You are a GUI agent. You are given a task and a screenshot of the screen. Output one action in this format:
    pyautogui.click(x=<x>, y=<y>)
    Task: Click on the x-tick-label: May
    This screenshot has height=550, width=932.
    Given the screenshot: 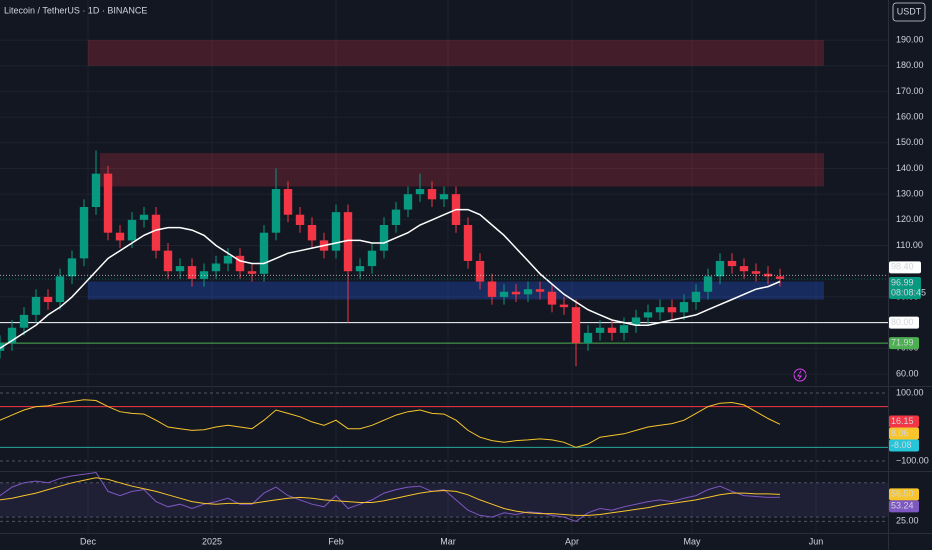 What is the action you would take?
    pyautogui.click(x=692, y=541)
    